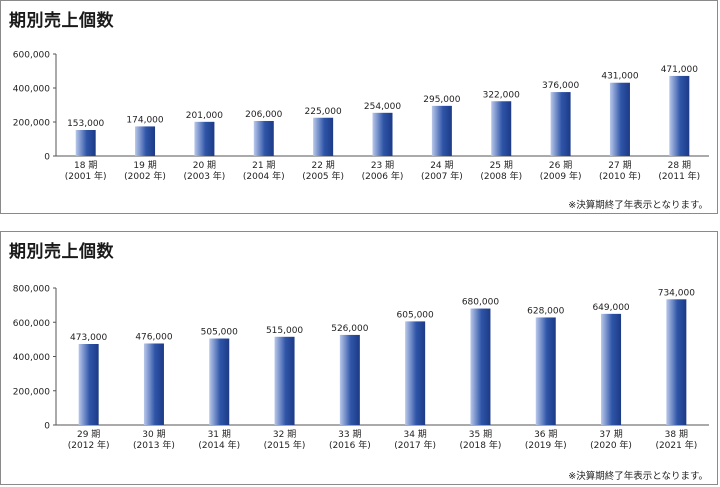 The height and width of the screenshot is (487, 720). I want to click on x-tick-label-period: 23 期, so click(382, 165).